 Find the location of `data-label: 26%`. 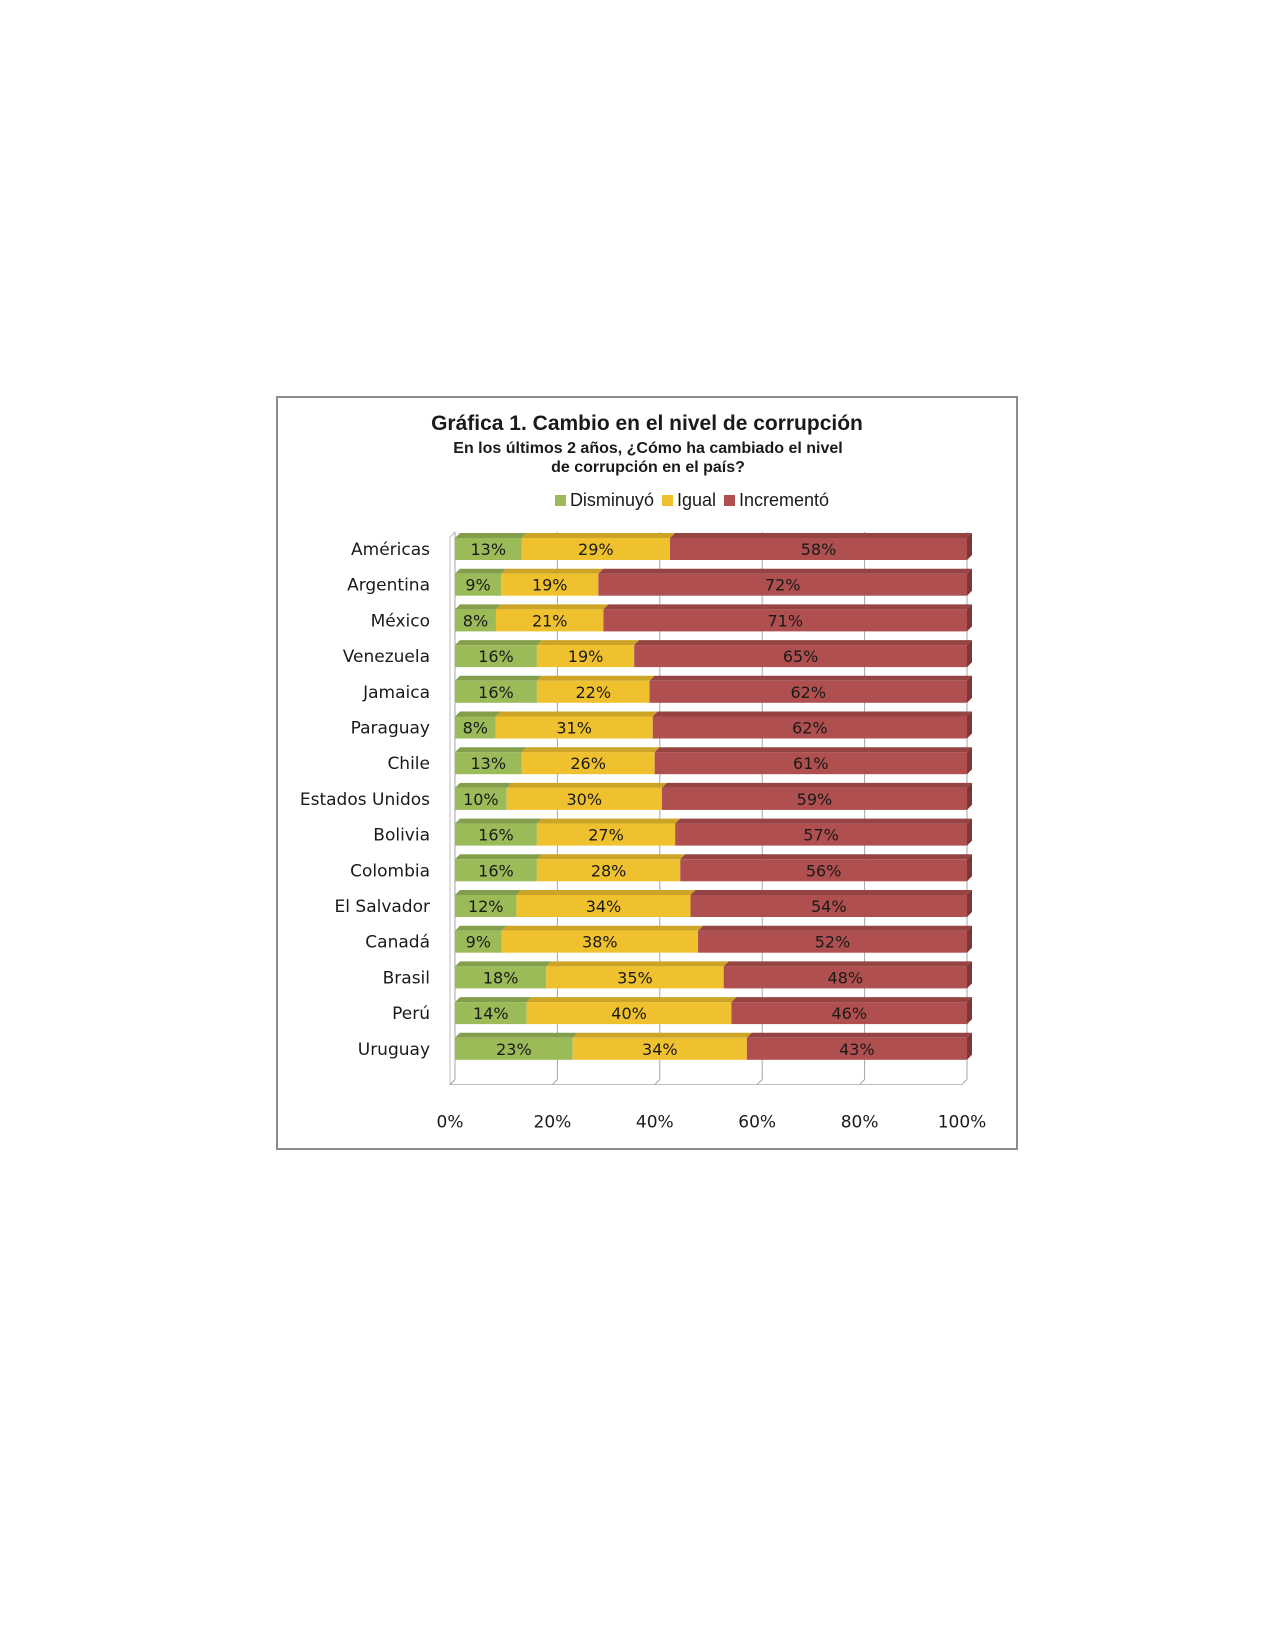

data-label: 26% is located at coordinates (588, 763).